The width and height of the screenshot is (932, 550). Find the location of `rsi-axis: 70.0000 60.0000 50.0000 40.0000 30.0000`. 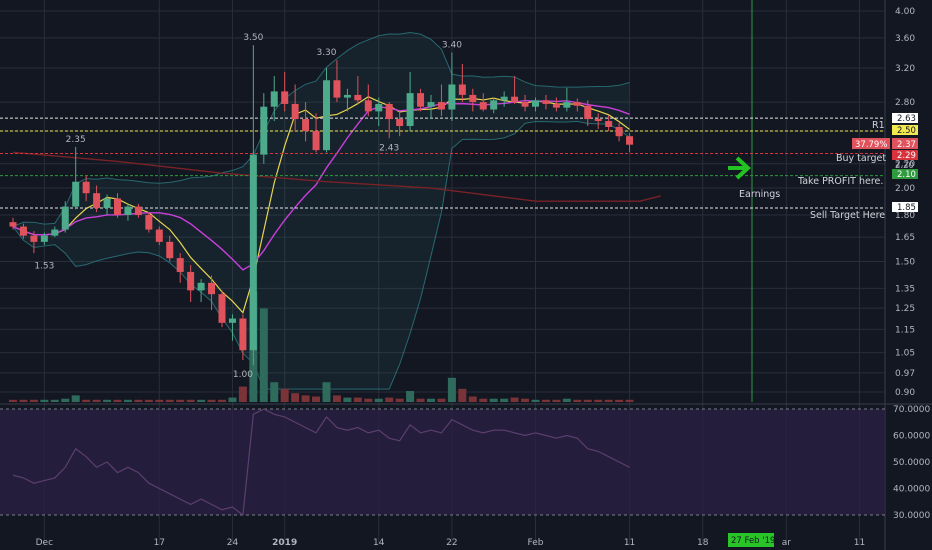

rsi-axis: 70.0000 60.0000 50.0000 40.0000 30.0000 is located at coordinates (911, 463).